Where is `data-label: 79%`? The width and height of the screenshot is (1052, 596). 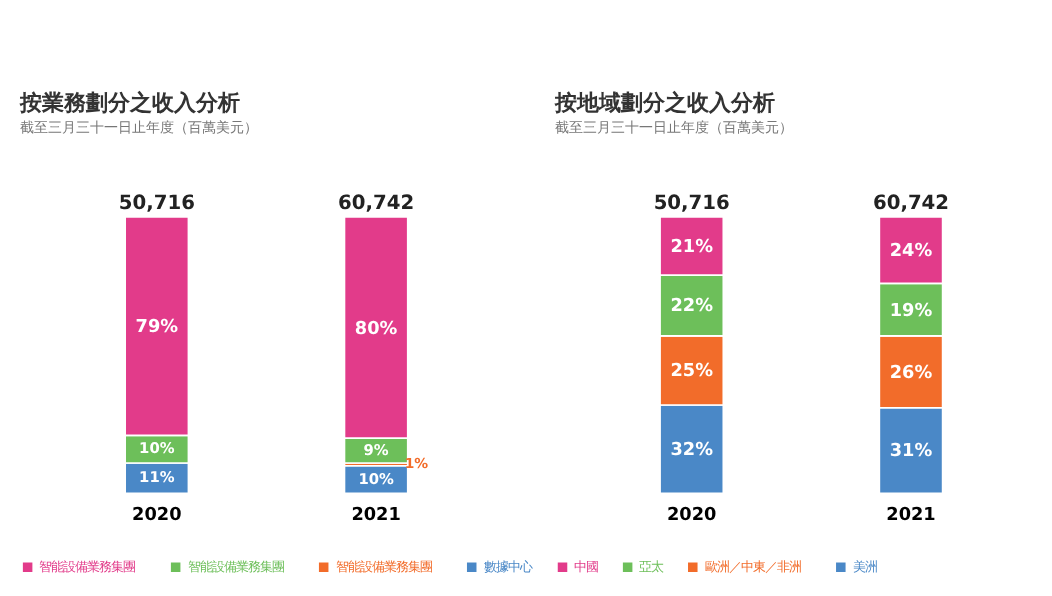 data-label: 79% is located at coordinates (157, 328).